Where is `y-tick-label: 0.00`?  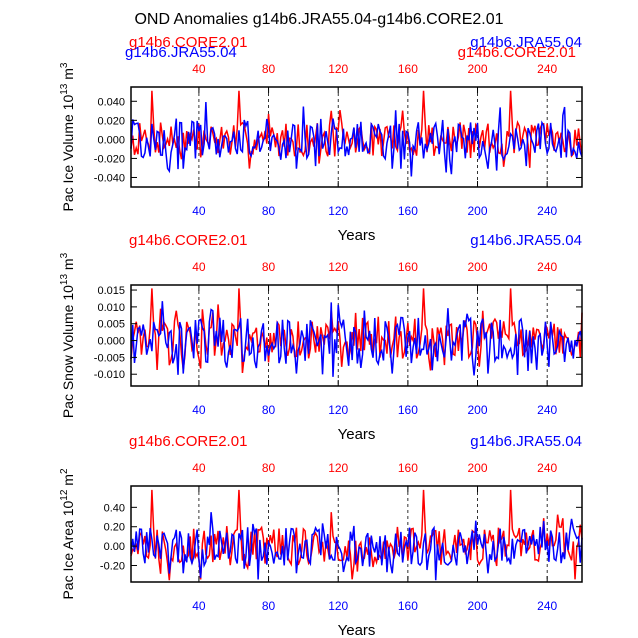
y-tick-label: 0.00 is located at coordinates (114, 547).